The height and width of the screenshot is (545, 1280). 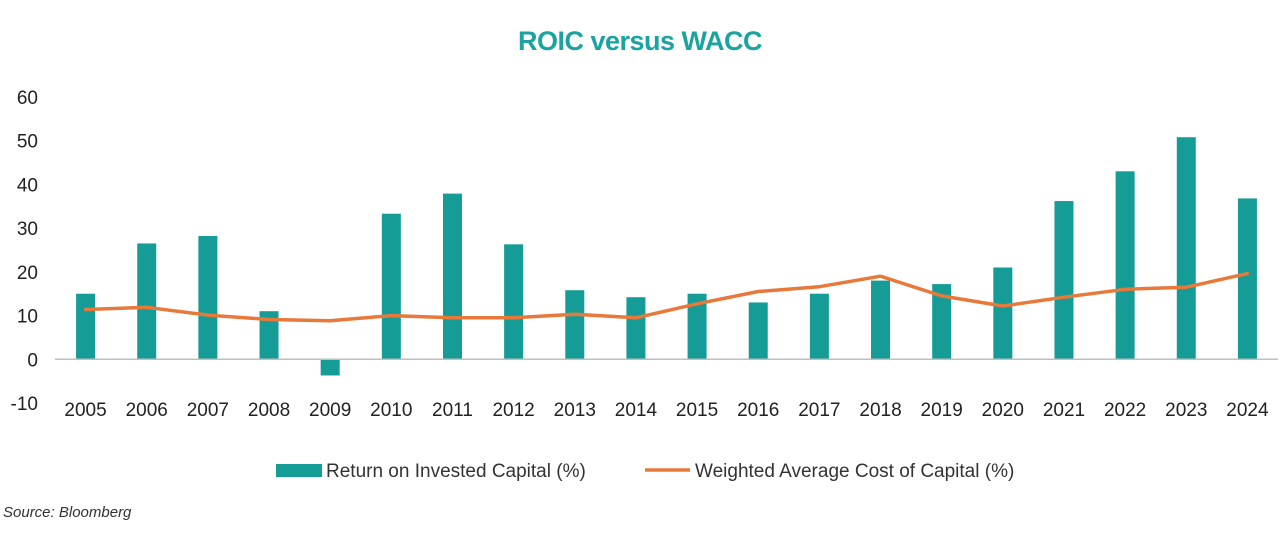 What do you see at coordinates (330, 410) in the screenshot?
I see `x-tick-label: 2009` at bounding box center [330, 410].